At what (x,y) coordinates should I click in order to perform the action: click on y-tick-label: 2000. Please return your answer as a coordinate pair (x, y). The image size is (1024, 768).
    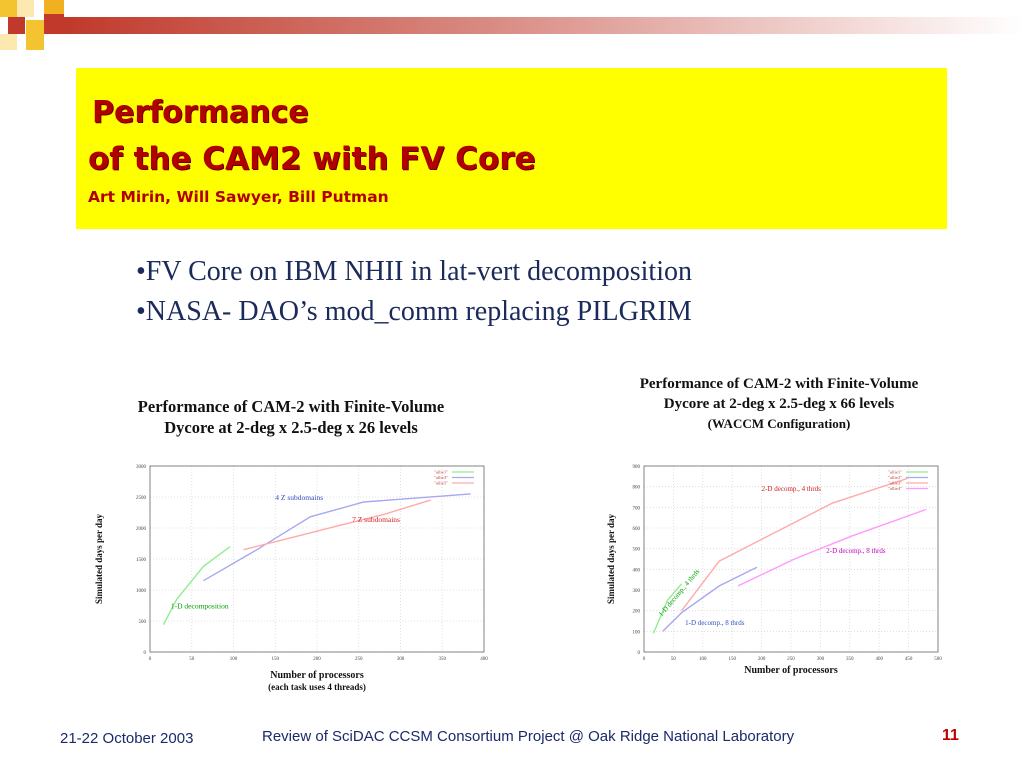
    Looking at the image, I should click on (141, 529).